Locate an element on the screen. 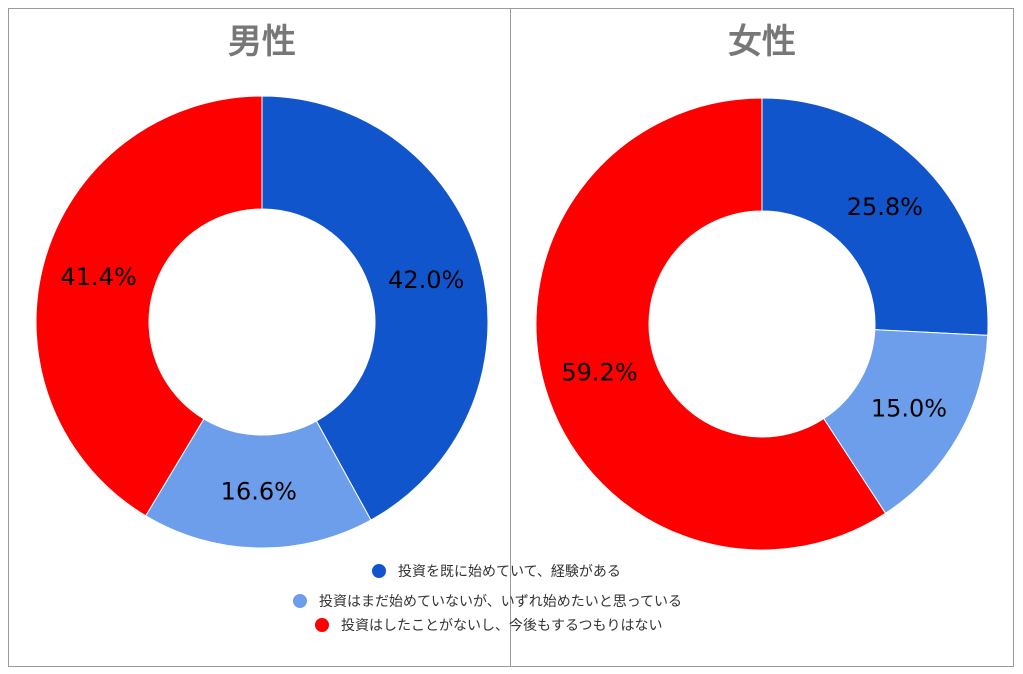 The height and width of the screenshot is (674, 1023). slice-female-future is located at coordinates (906, 421).